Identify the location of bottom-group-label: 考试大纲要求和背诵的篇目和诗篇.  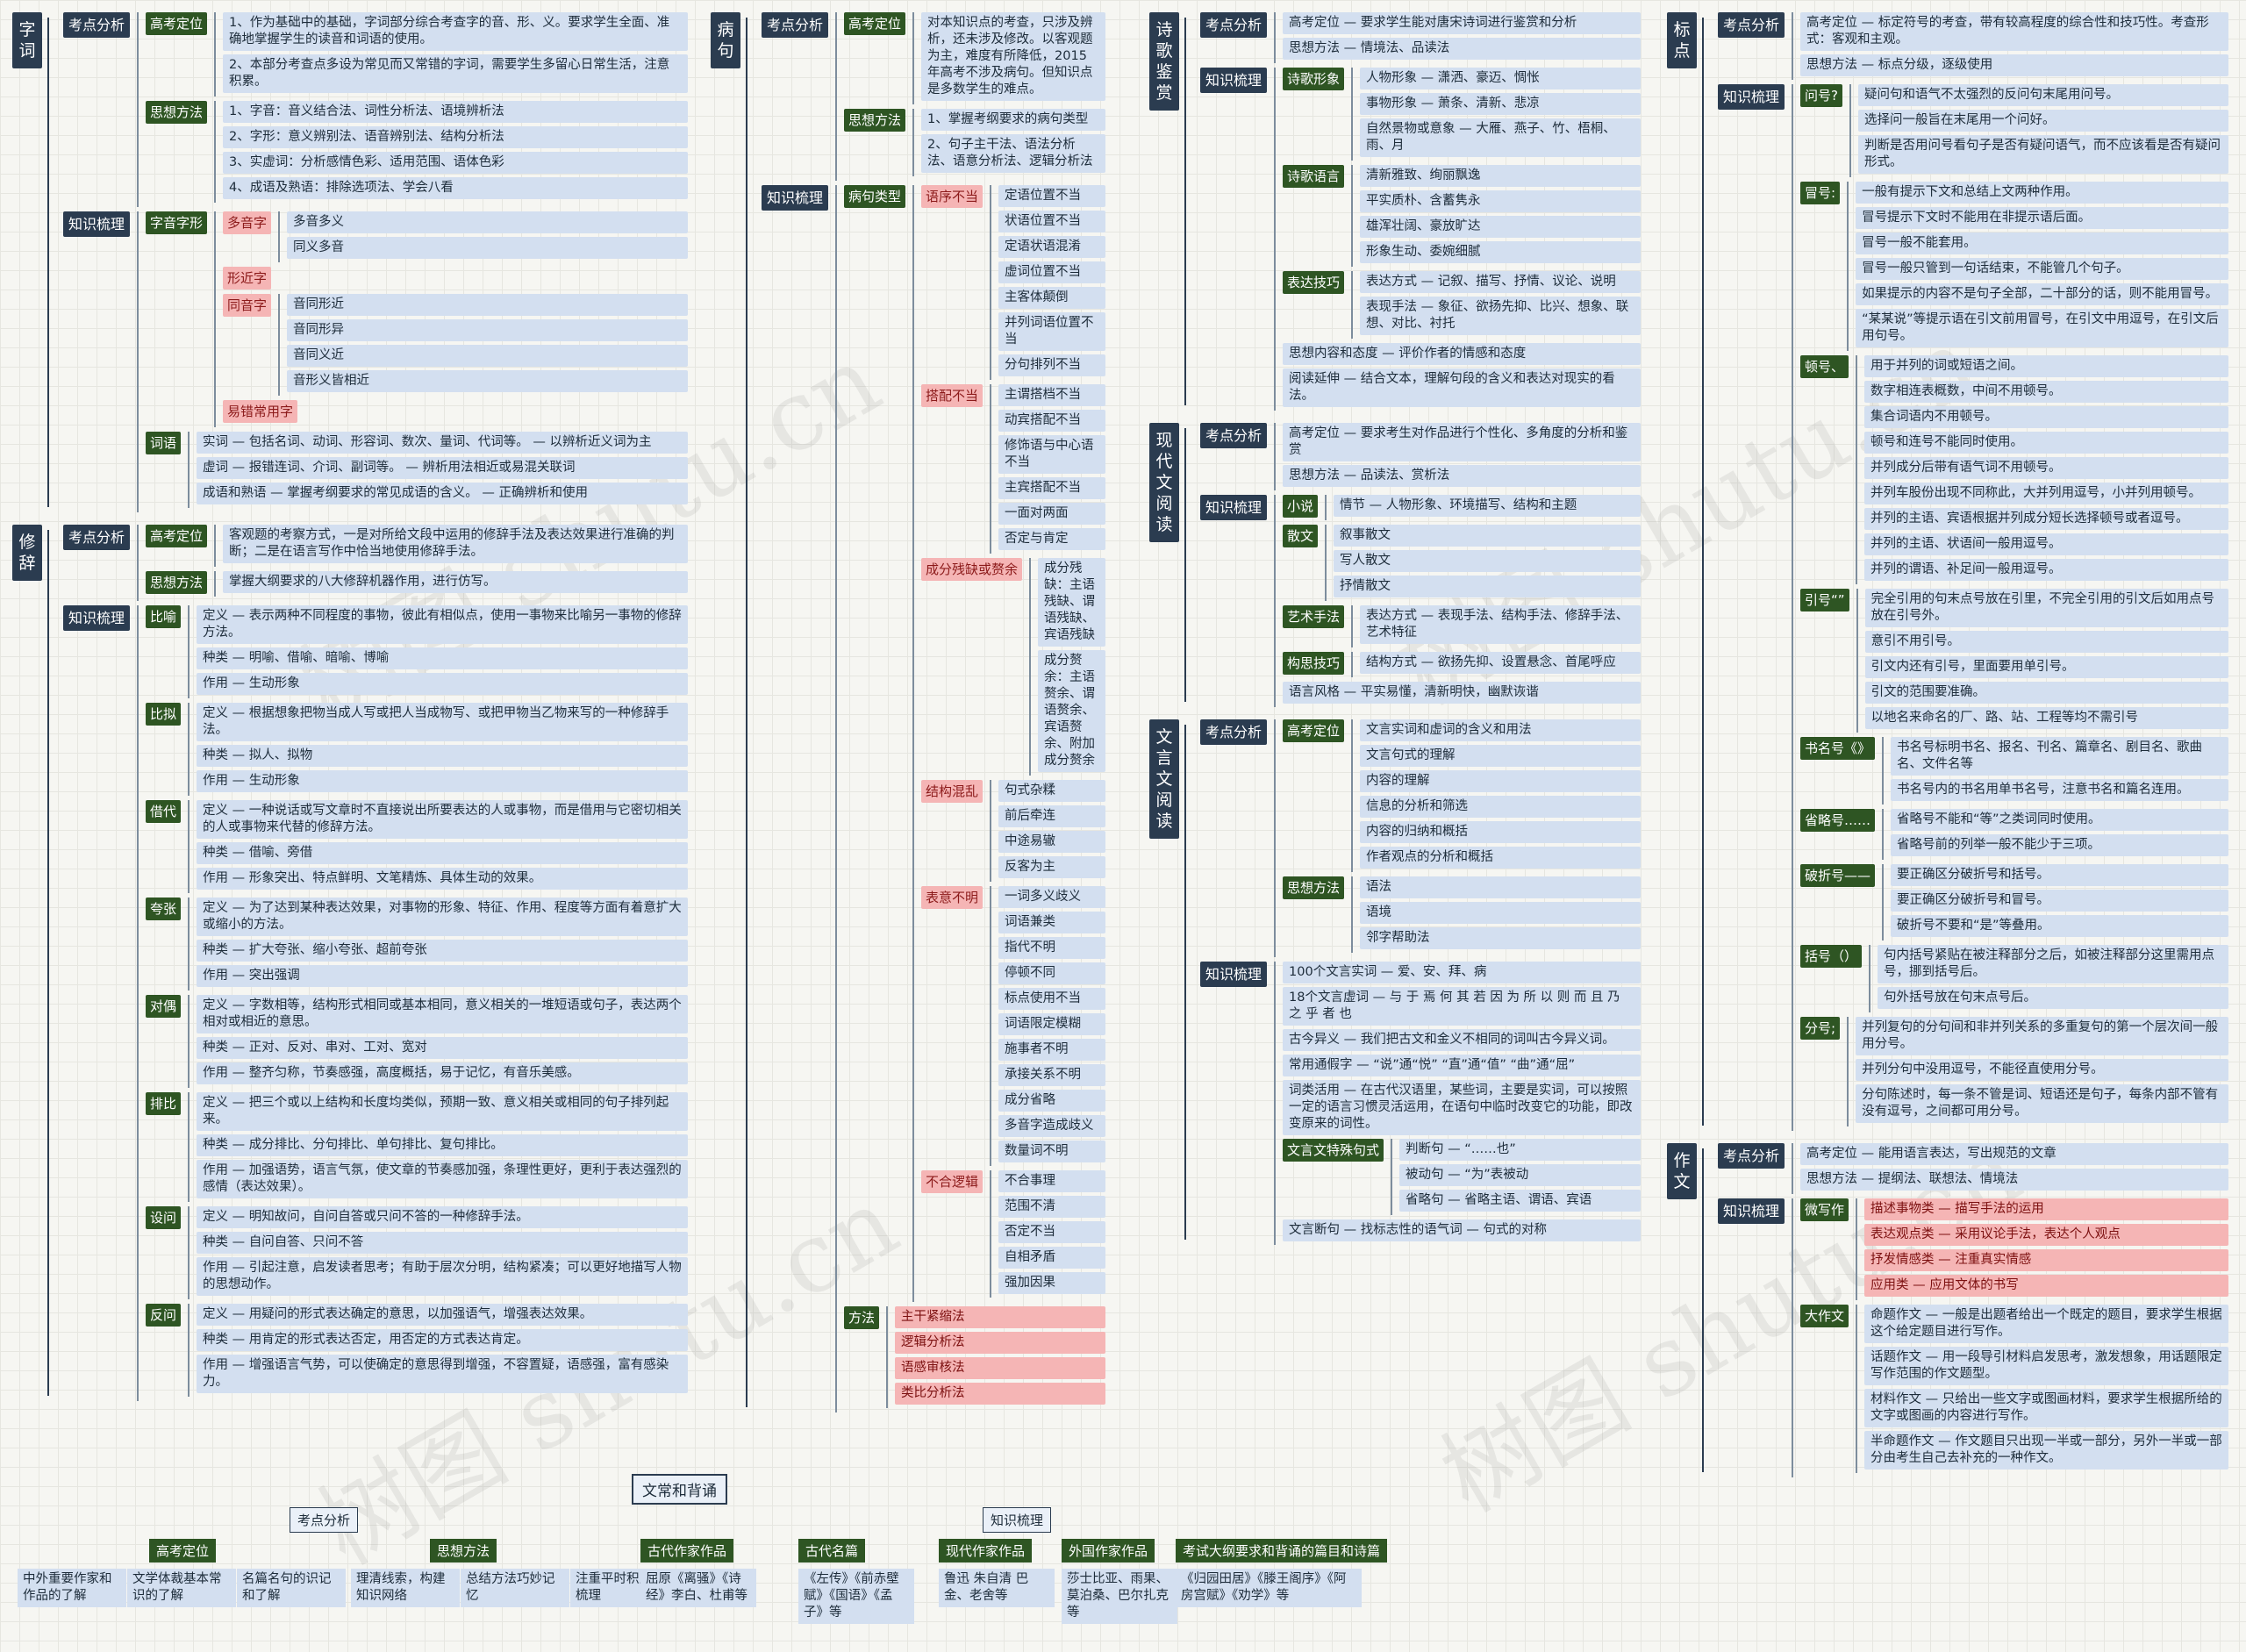
(1282, 1551).